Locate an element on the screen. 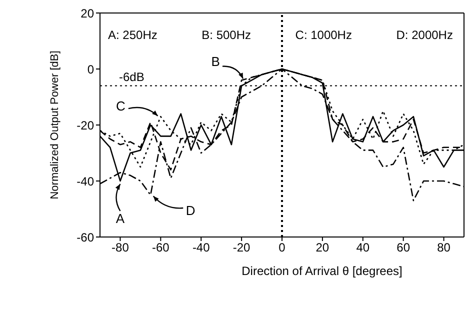  annotation: C: 1000Hz is located at coordinates (323, 35).